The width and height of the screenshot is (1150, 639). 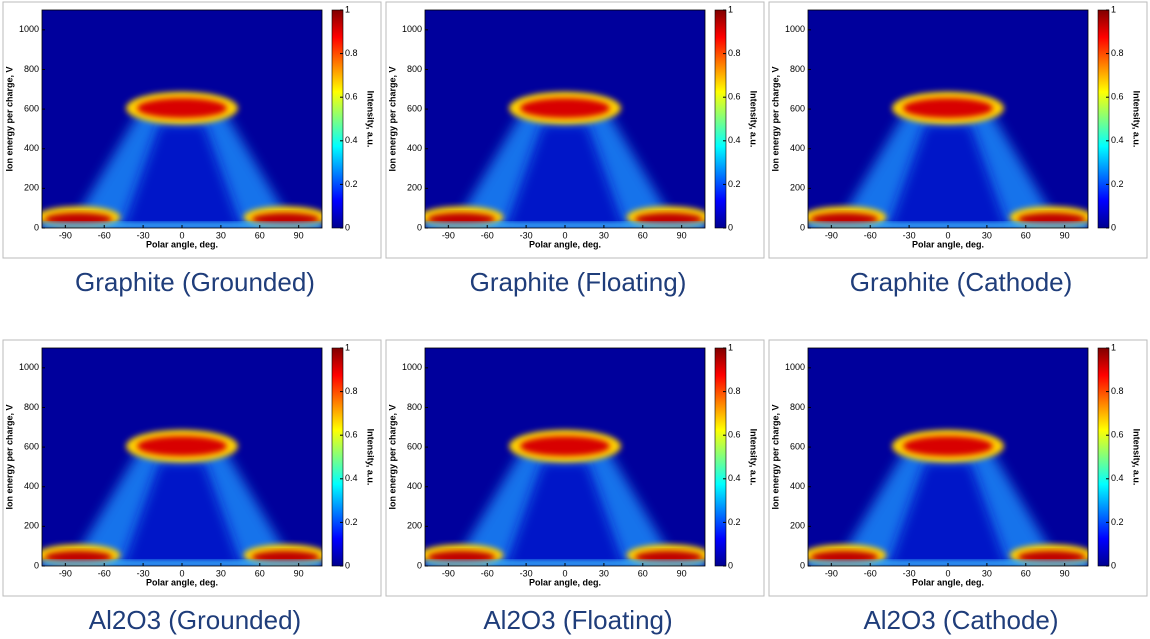 What do you see at coordinates (961, 282) in the screenshot?
I see `panel-caption: Graphite (Cathode)` at bounding box center [961, 282].